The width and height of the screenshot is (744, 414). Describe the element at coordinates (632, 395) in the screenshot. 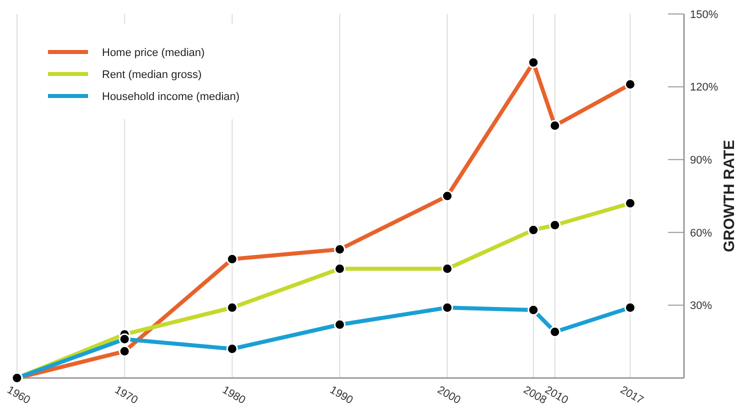

I see `x-tick-label: 2017` at that location.